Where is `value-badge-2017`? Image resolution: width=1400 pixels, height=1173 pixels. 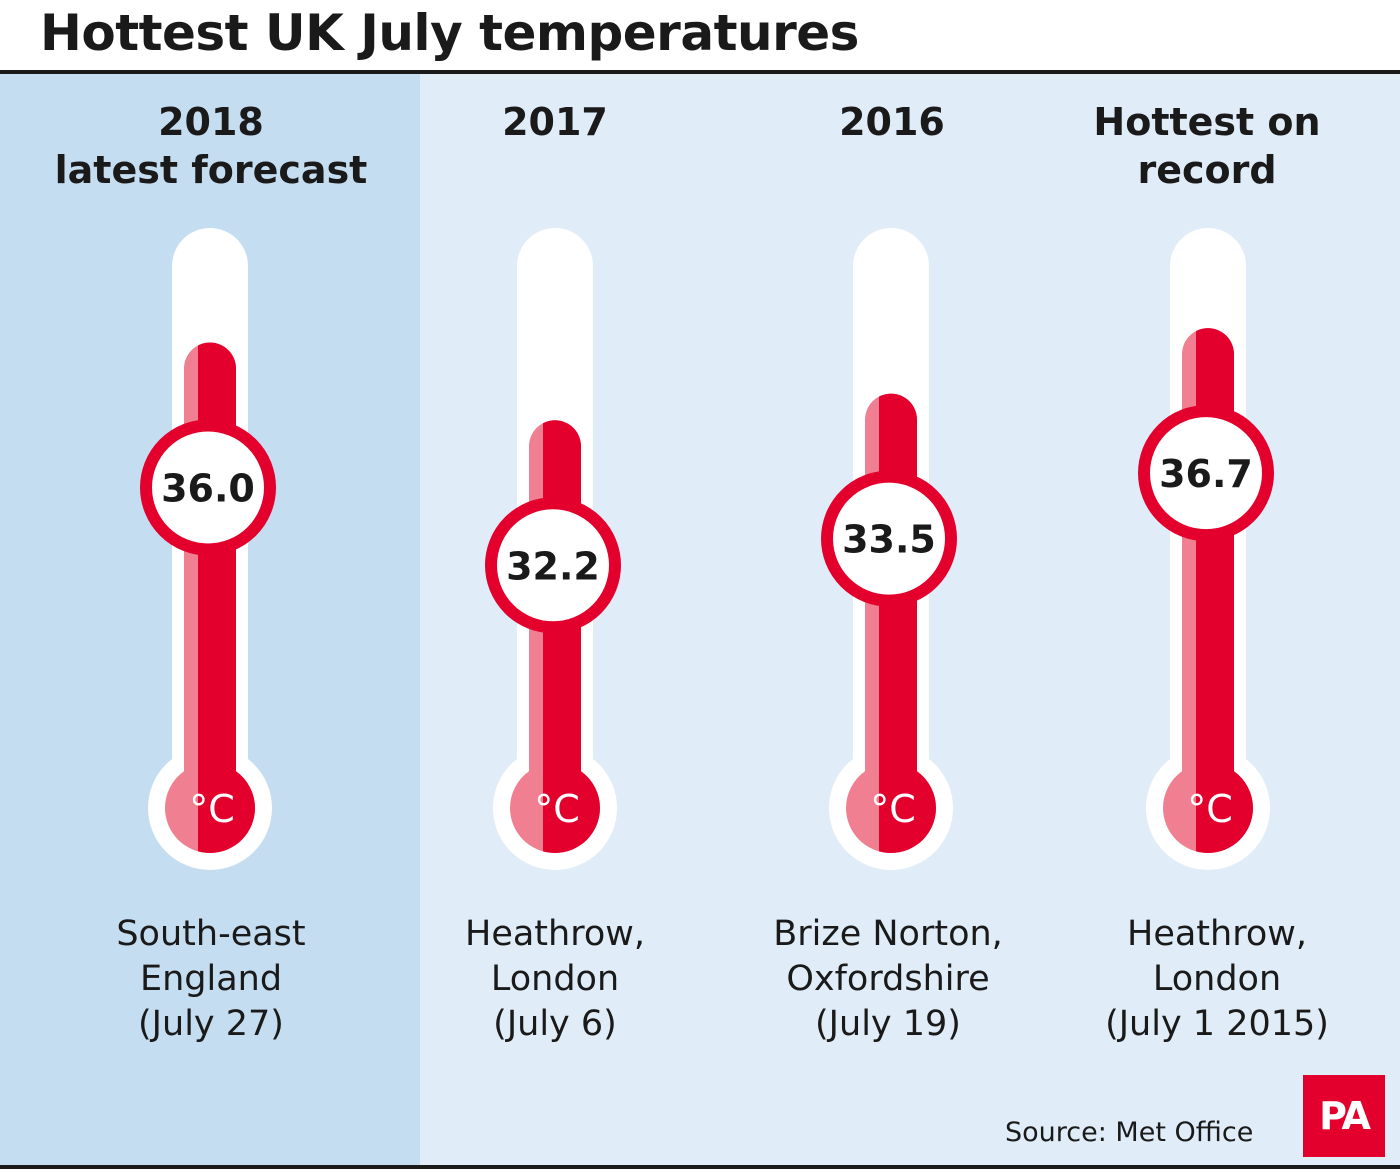 value-badge-2017 is located at coordinates (553, 565).